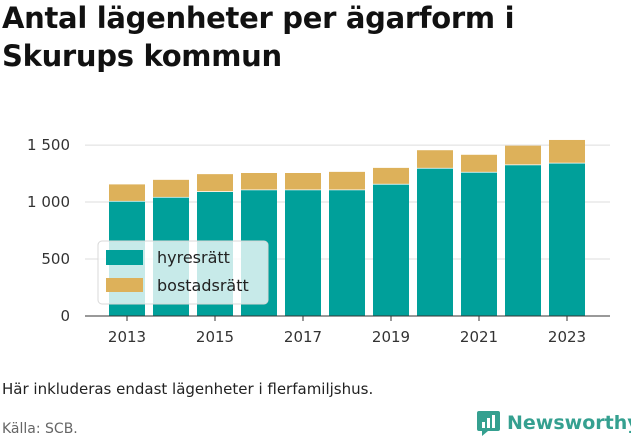 The height and width of the screenshot is (439, 631). I want to click on bar-hyresratt-2020, so click(435, 241).